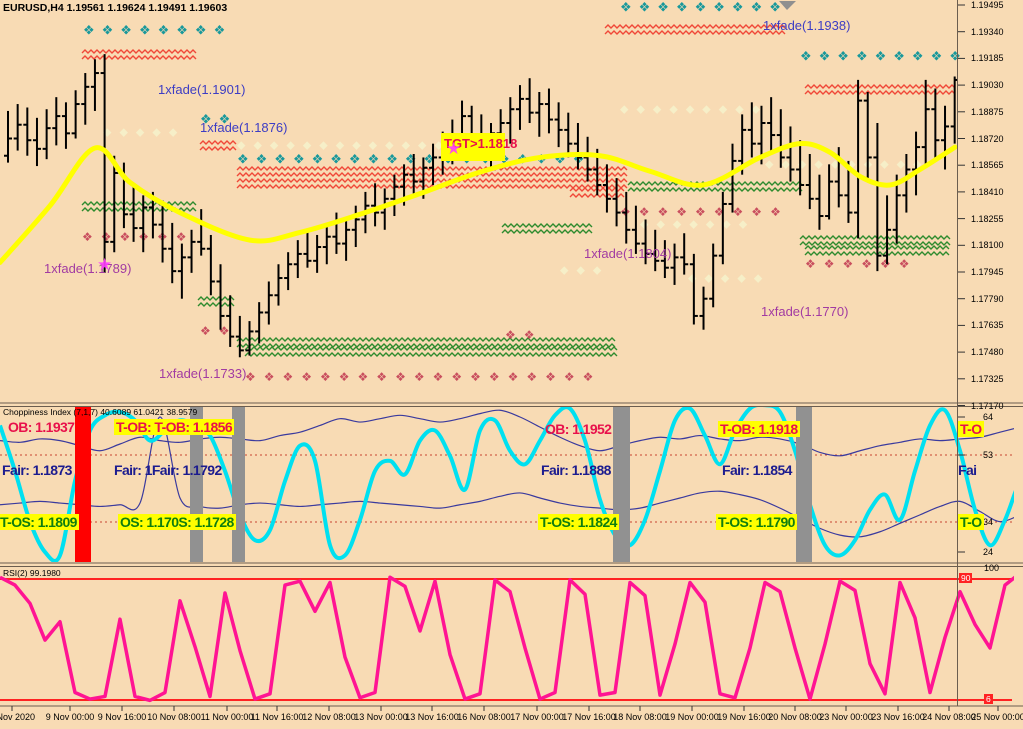 This screenshot has width=1023, height=729. Describe the element at coordinates (537, 717) in the screenshot. I see `time-axis-label: 17 Nov 00:00` at that location.